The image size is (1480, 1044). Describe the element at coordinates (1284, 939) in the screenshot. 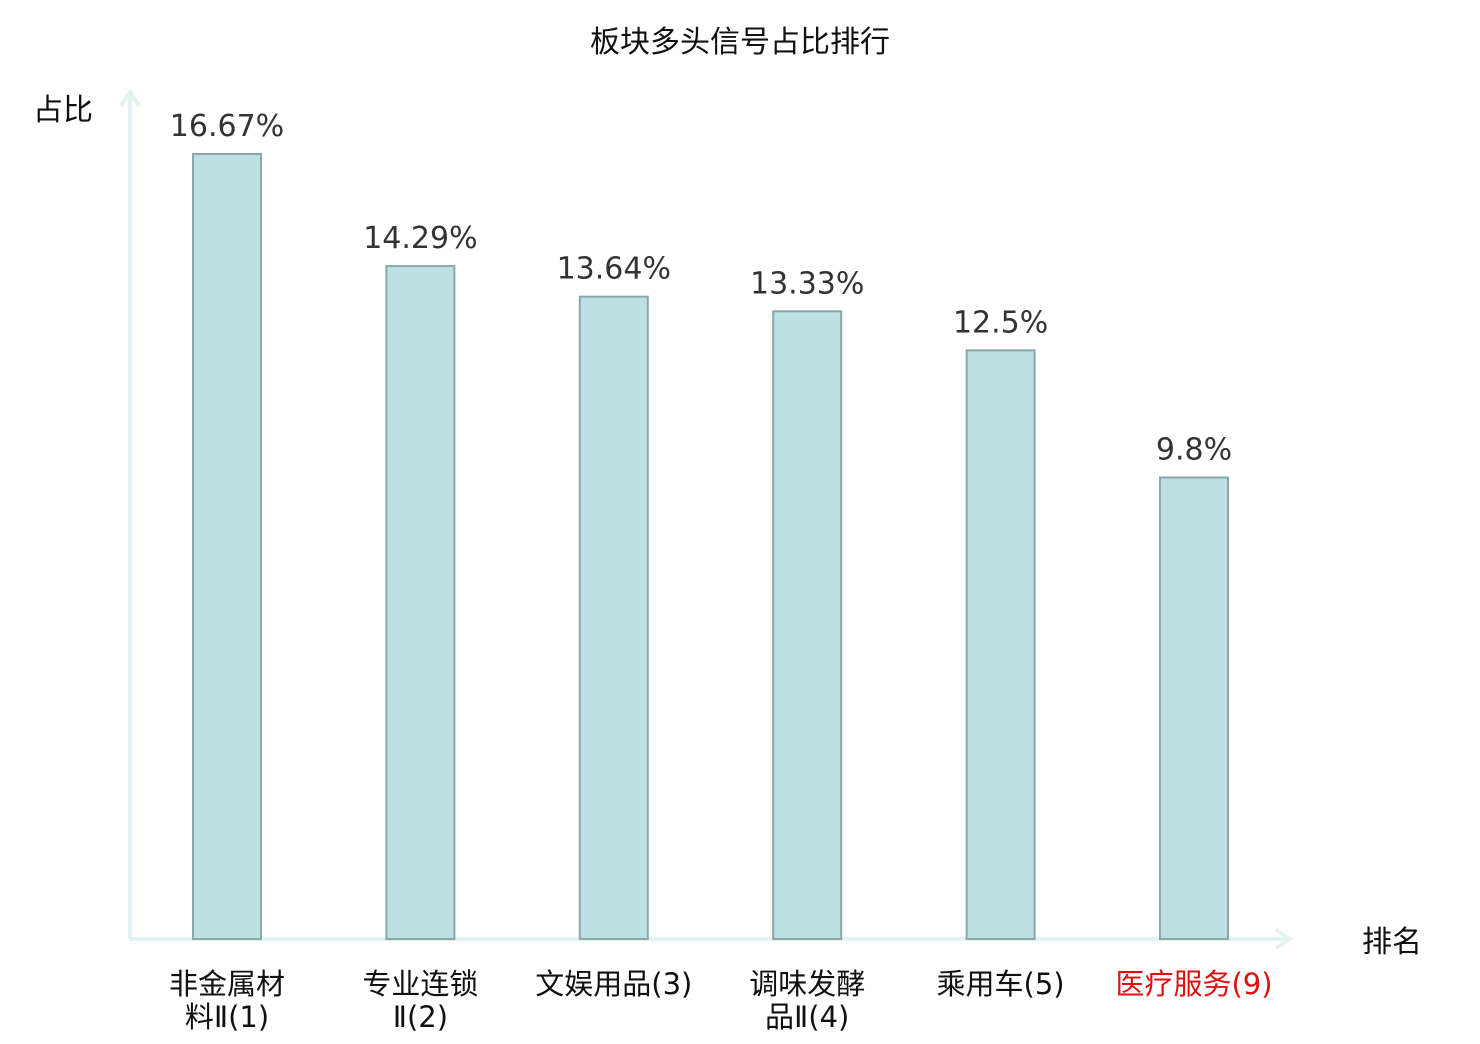

I see `x-axis-arrow` at that location.